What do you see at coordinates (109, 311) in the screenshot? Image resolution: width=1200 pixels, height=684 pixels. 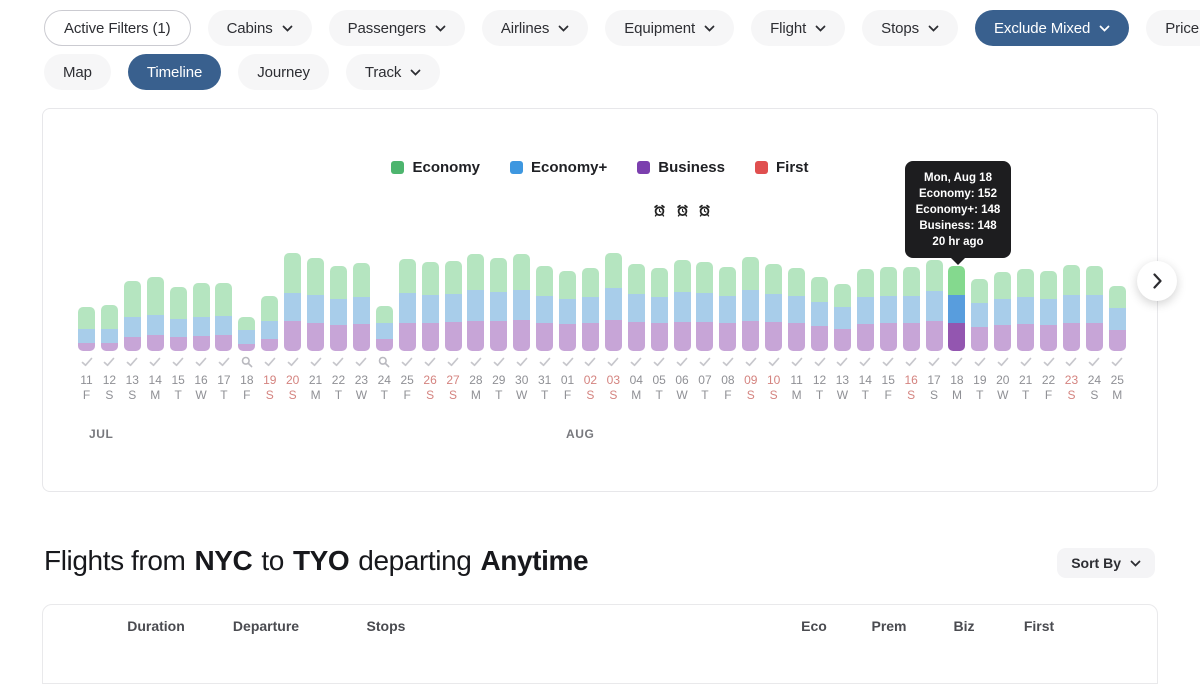 I see `day-column-jul-12: 12 S` at bounding box center [109, 311].